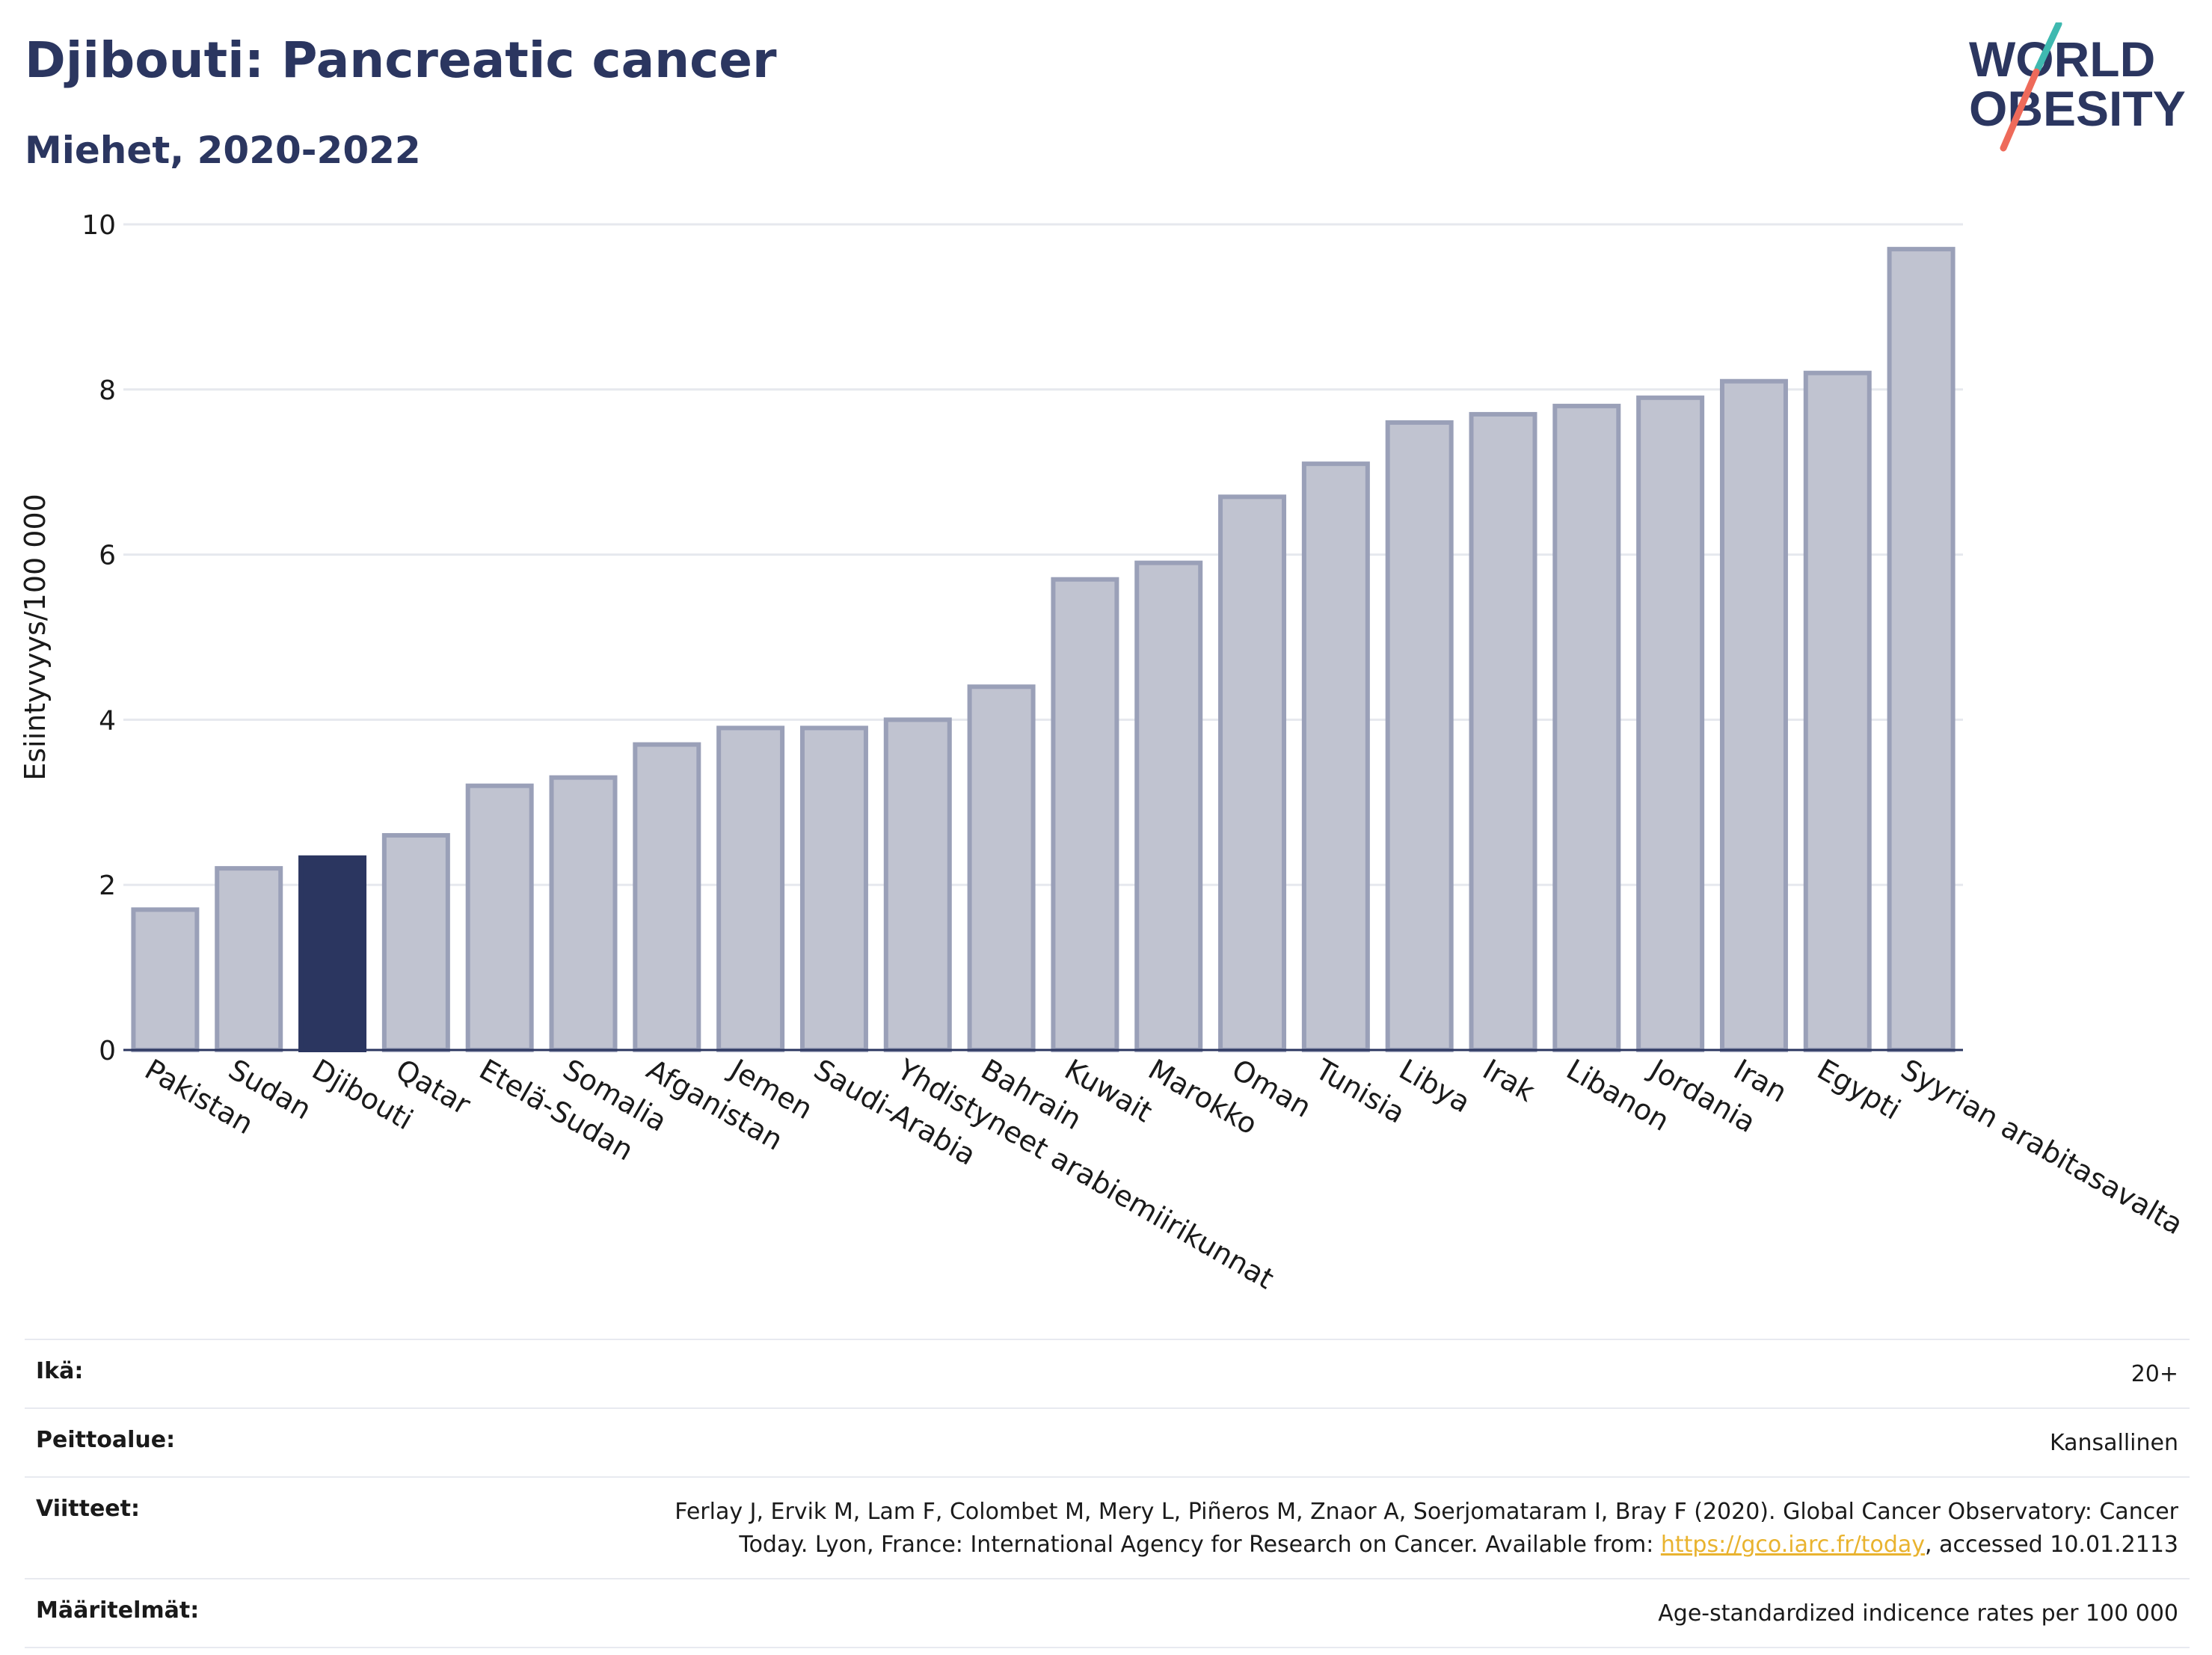  I want to click on meta-label-definitions: Määritelmät:, so click(118, 1610).